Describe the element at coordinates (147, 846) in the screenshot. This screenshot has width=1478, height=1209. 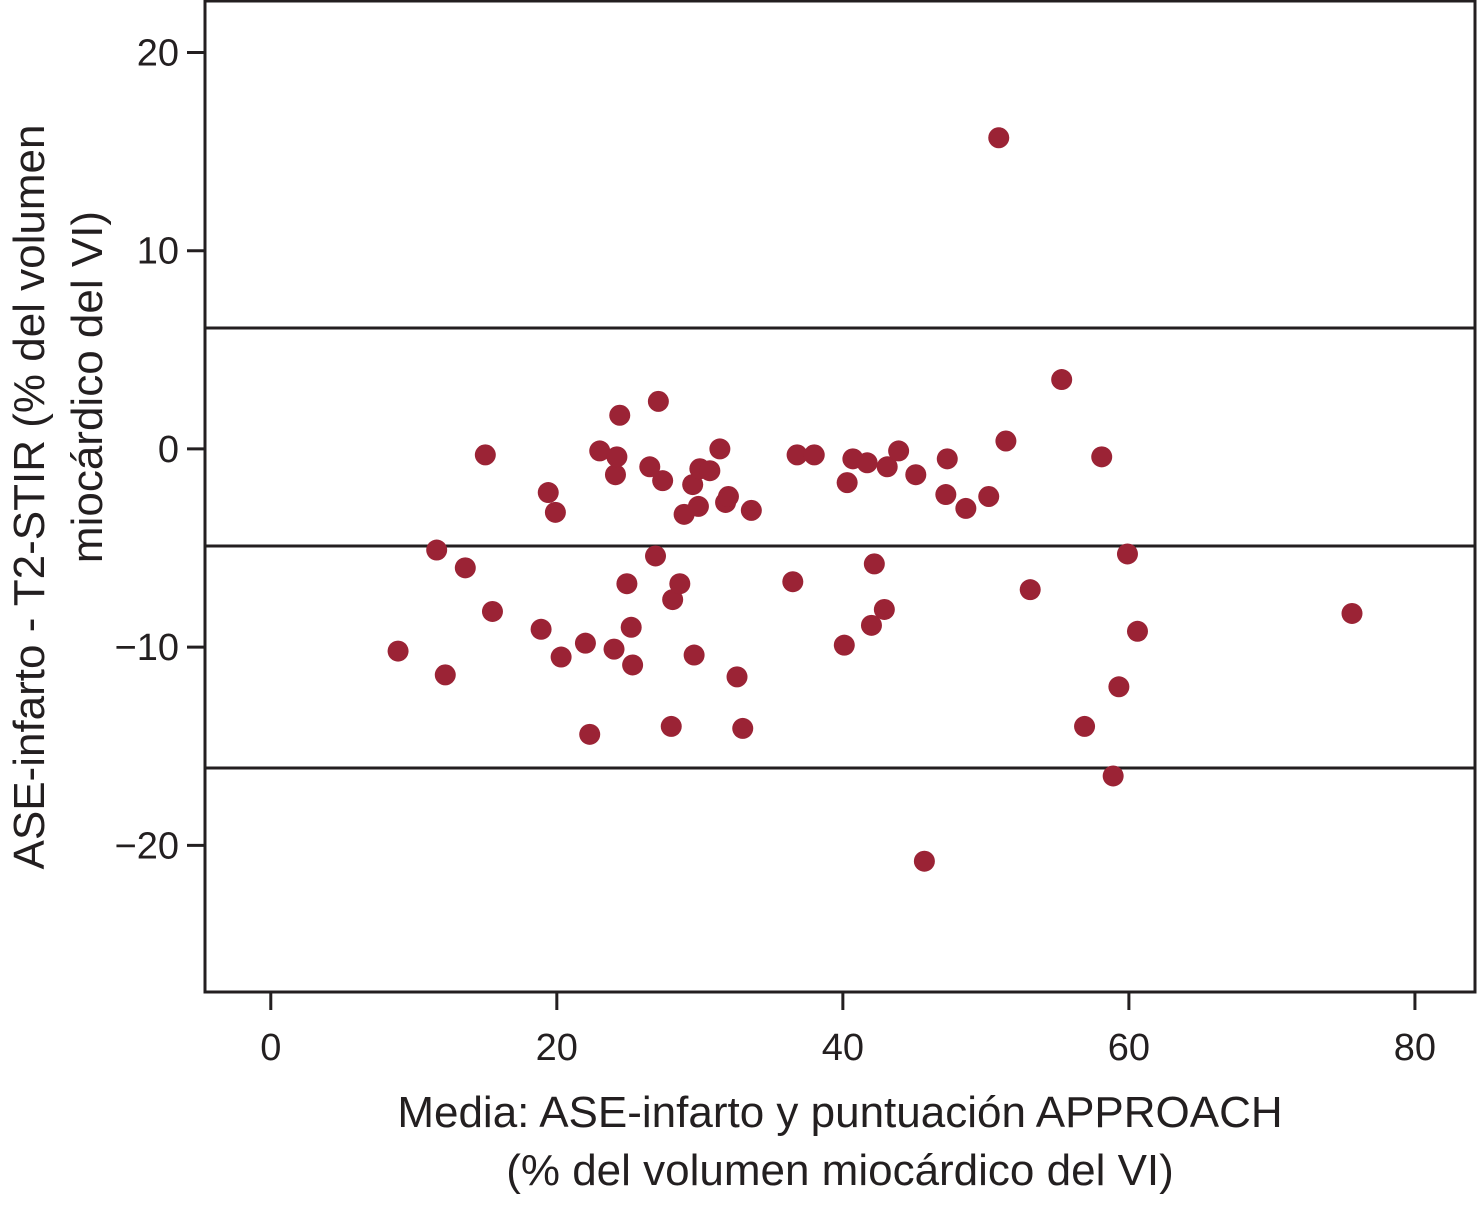
I see `y-tick-label: −20` at that location.